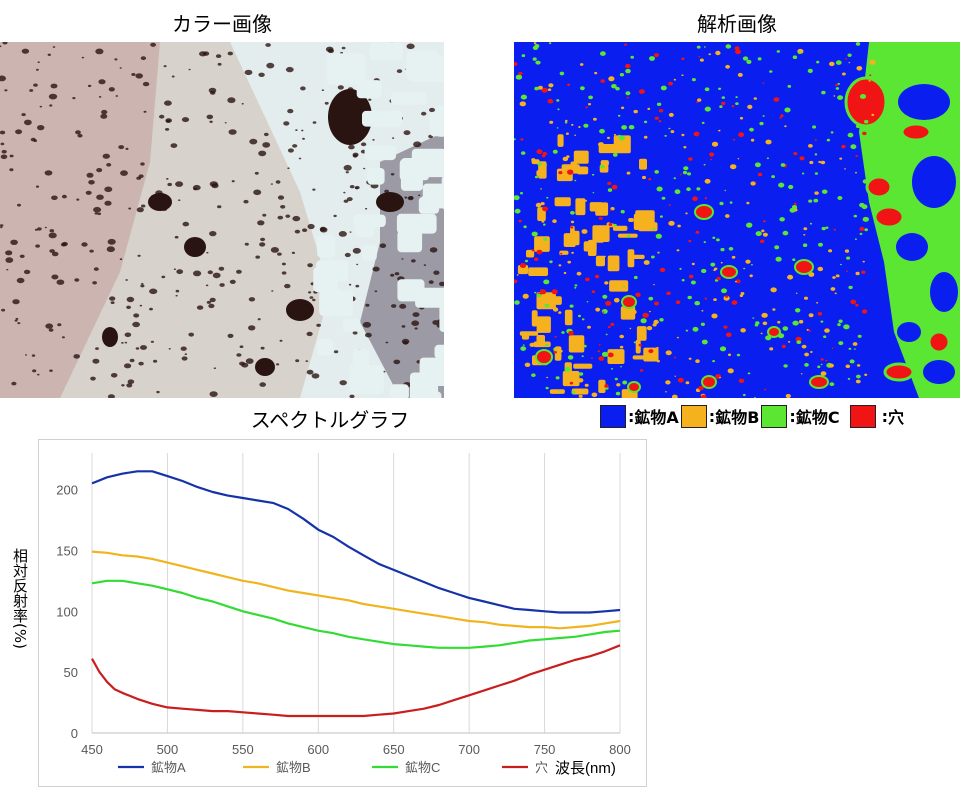  I want to click on color-pink-region, so click(80, 220).